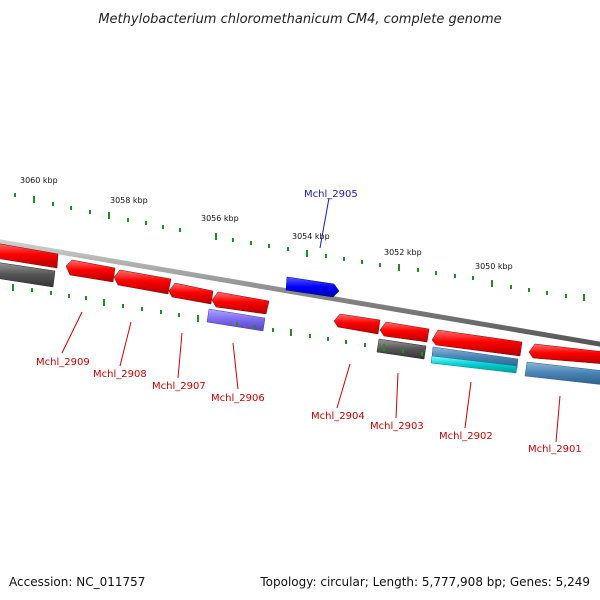  What do you see at coordinates (220, 218) in the screenshot?
I see `kbp-label: 3056 kbp` at bounding box center [220, 218].